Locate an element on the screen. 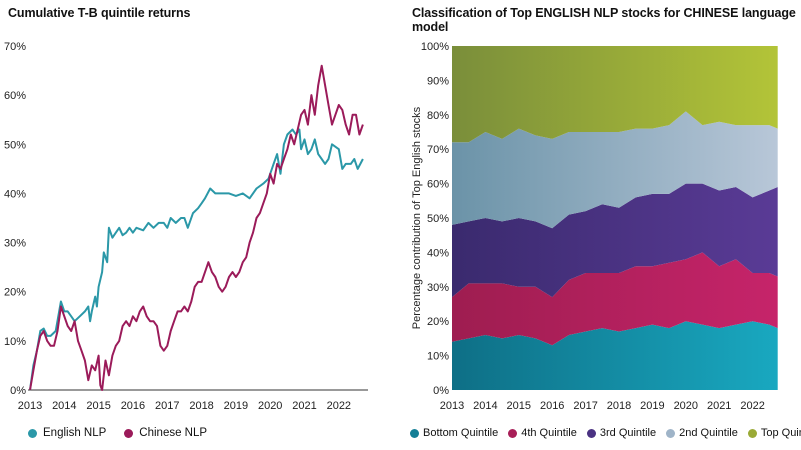  left-y-tick-30: 30% is located at coordinates (15, 244).